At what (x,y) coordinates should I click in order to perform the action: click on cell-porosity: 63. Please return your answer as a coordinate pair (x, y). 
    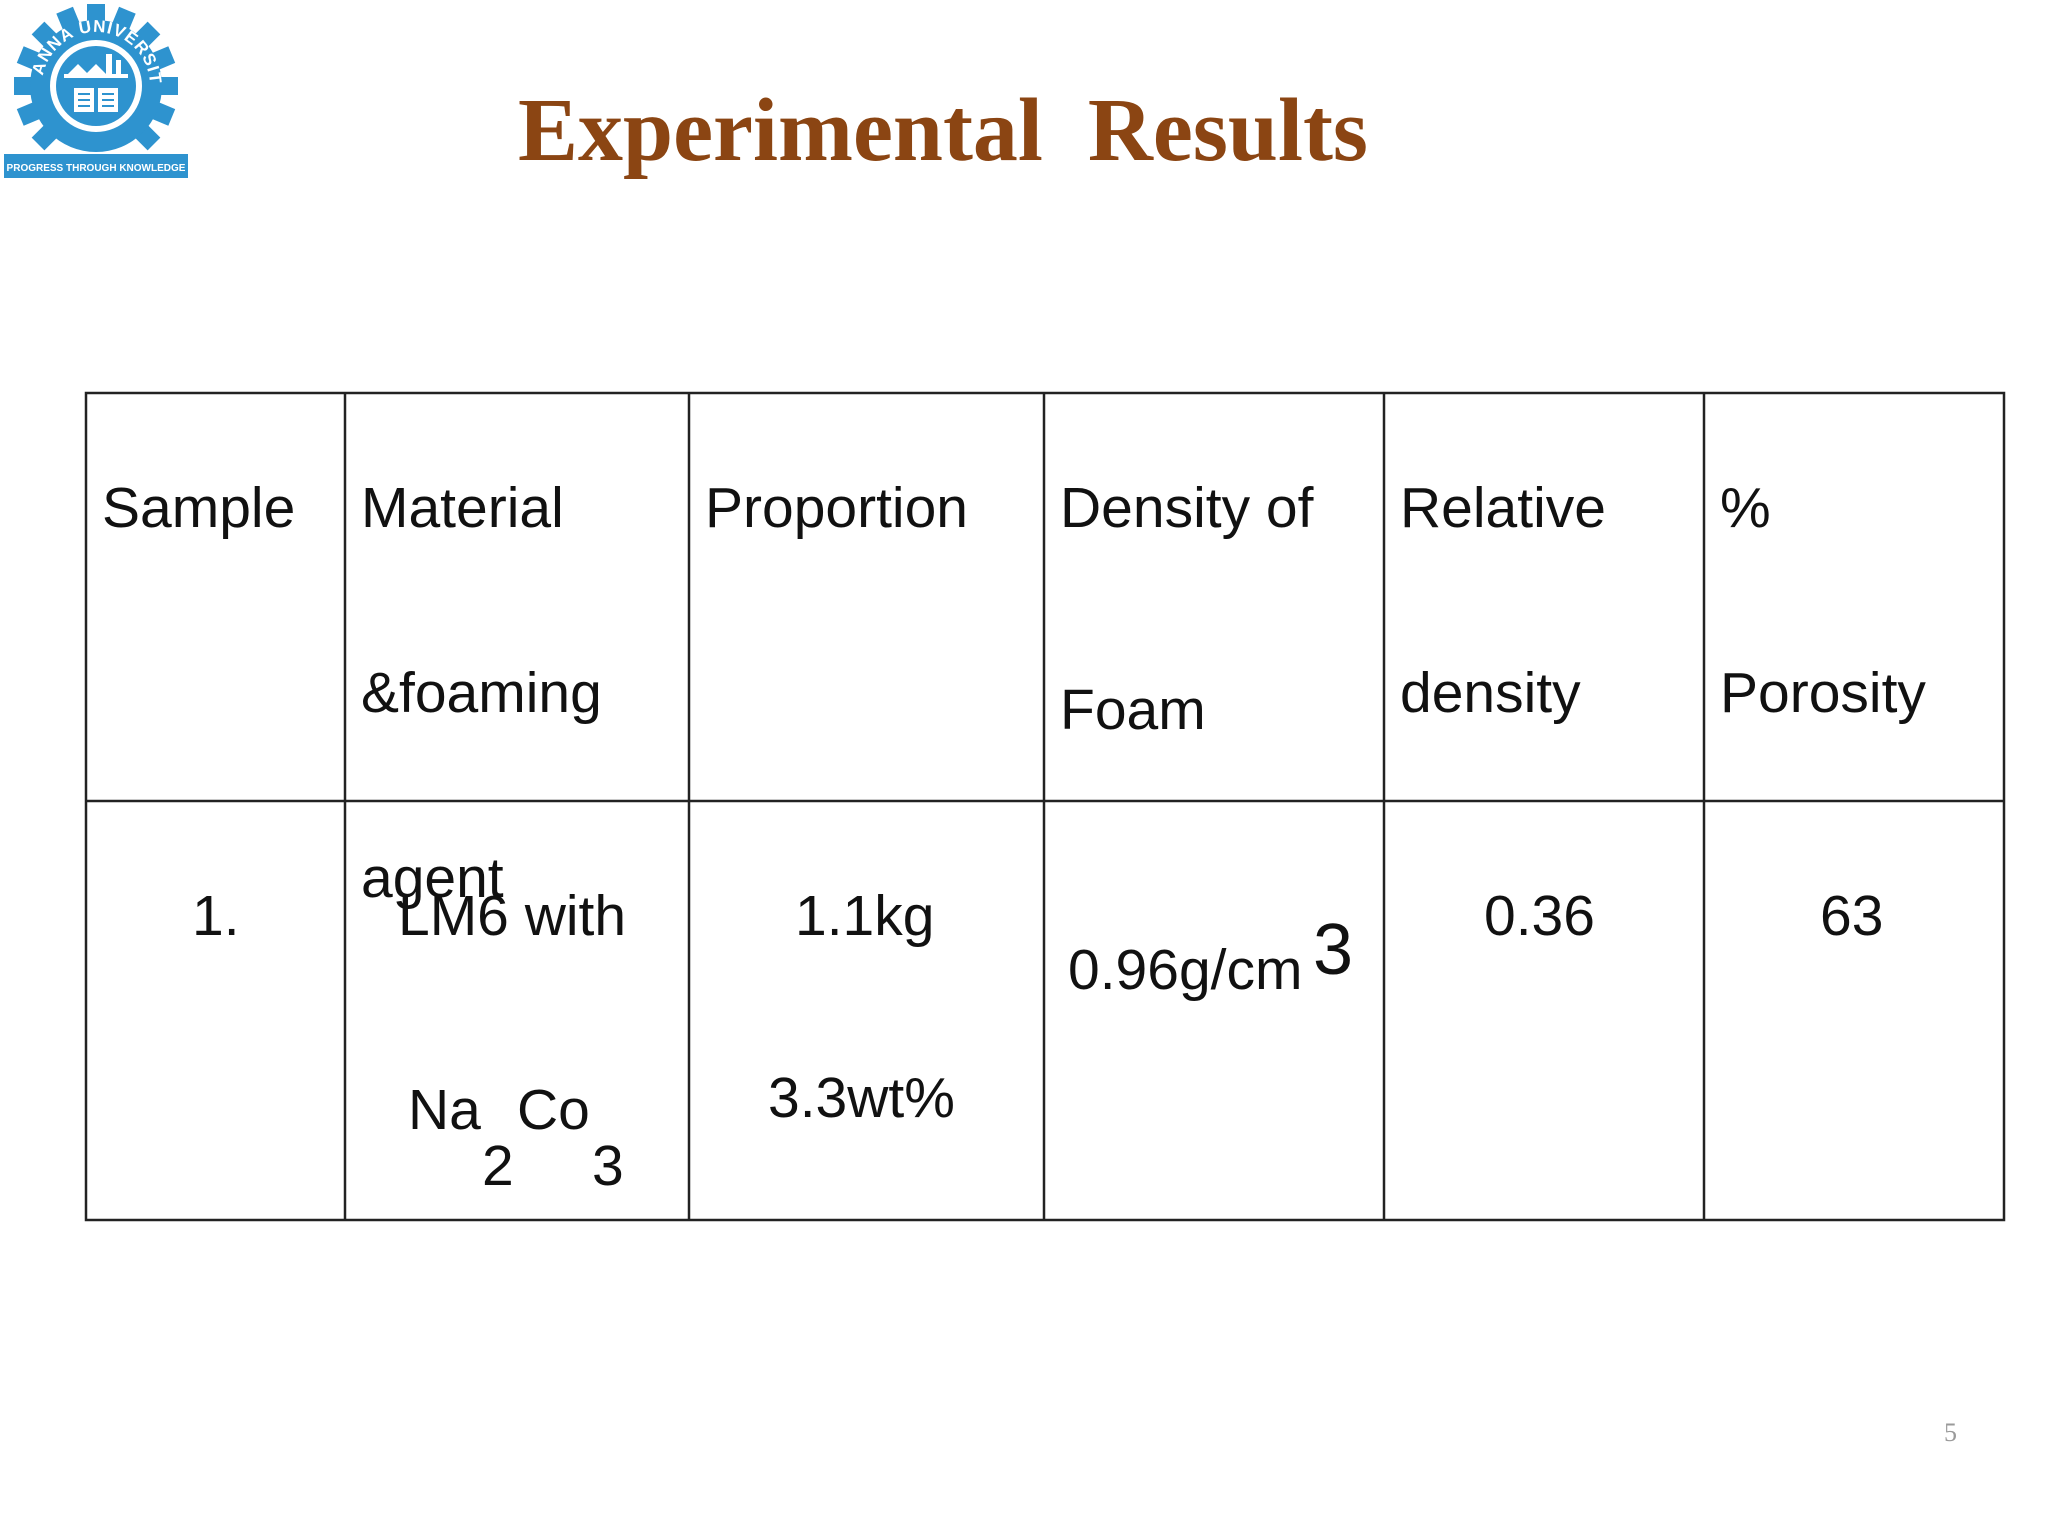
    Looking at the image, I should click on (1852, 916).